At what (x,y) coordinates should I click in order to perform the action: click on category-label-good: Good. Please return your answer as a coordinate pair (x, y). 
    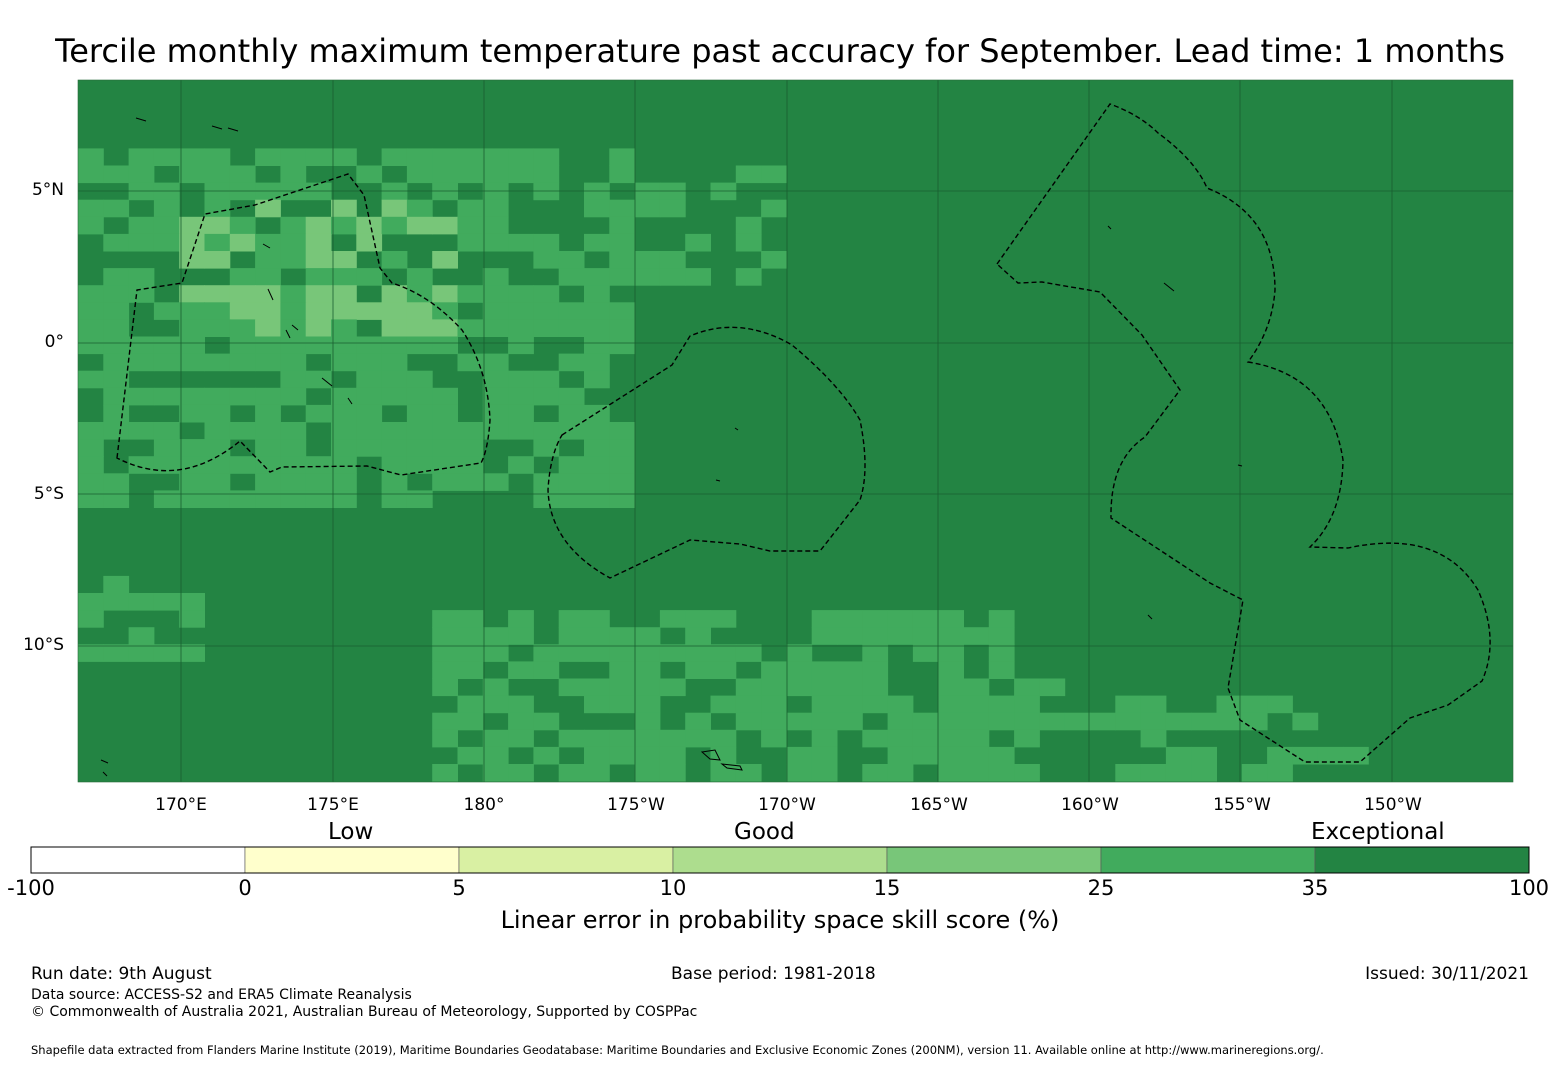
    Looking at the image, I should click on (764, 832).